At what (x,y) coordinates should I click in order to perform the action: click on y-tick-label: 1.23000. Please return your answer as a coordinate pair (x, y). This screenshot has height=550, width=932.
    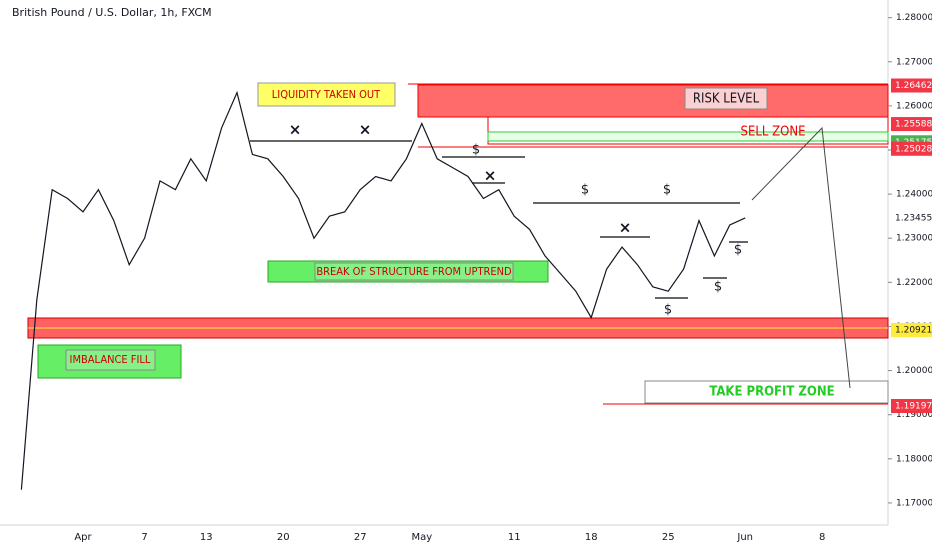
    Looking at the image, I should click on (914, 239).